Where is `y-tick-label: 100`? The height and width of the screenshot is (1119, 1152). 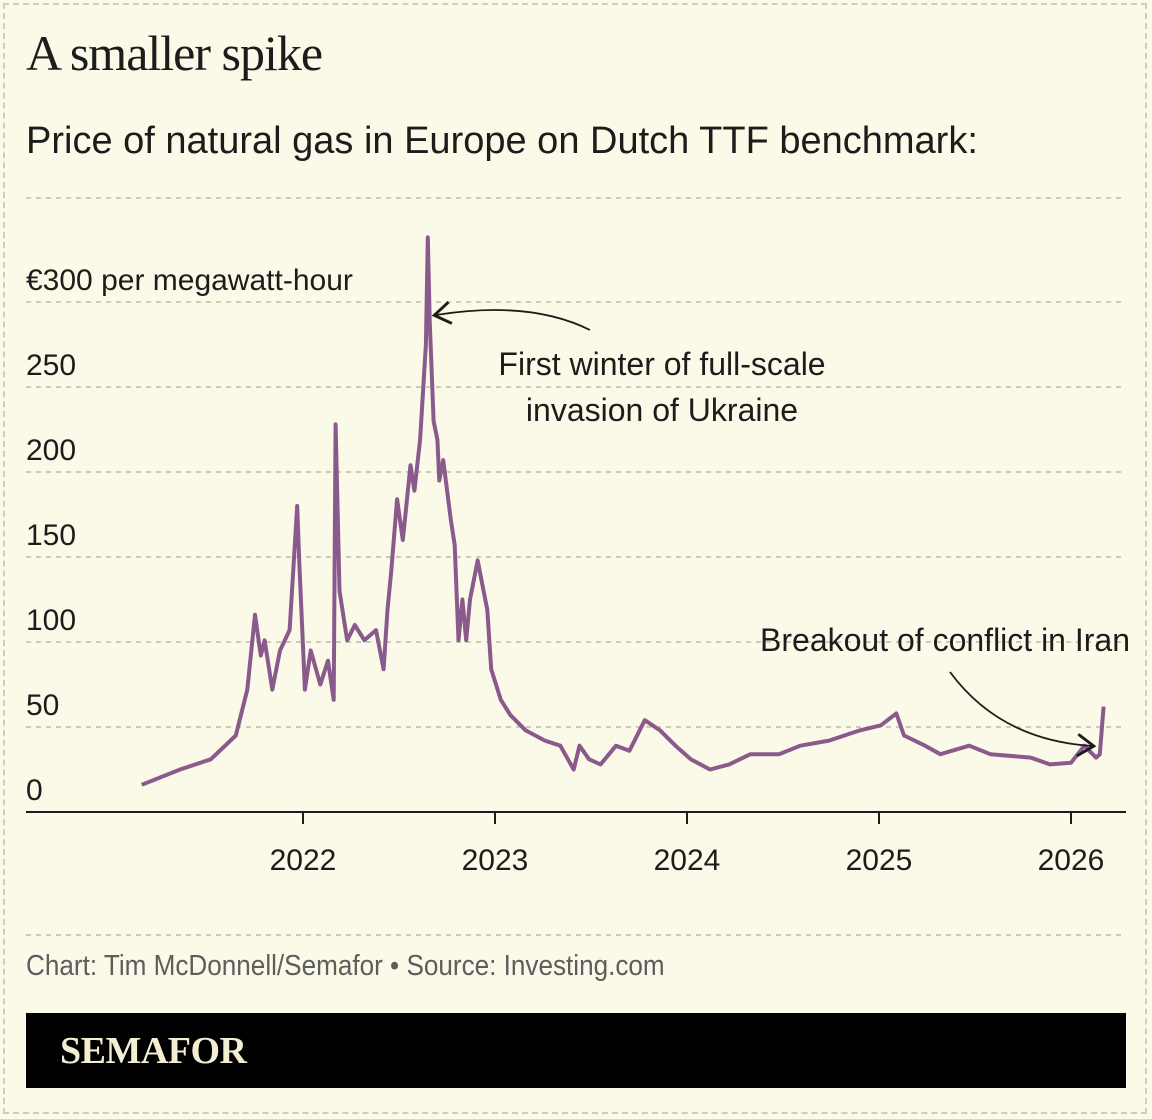 y-tick-label: 100 is located at coordinates (51, 620).